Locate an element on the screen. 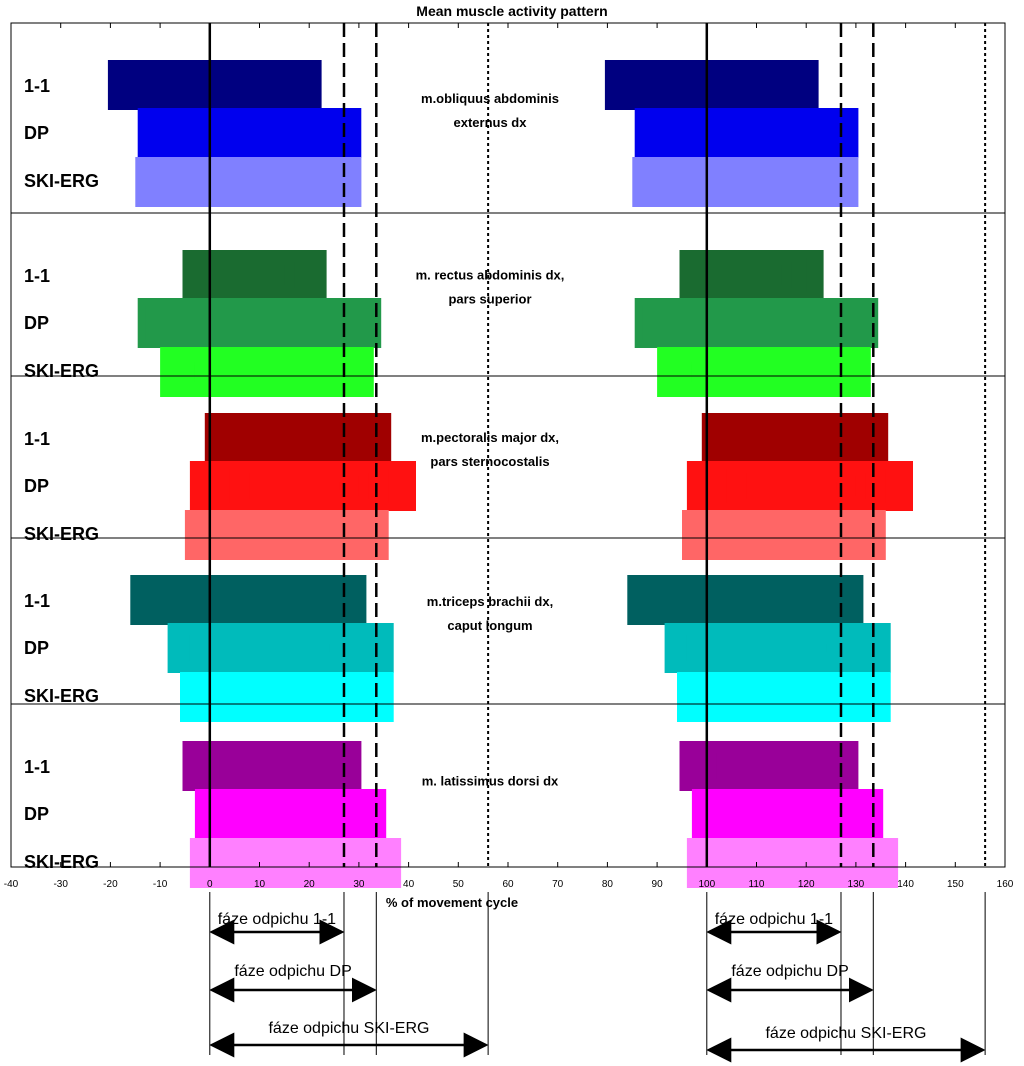  muscle-name: m.obliquus abdominis is located at coordinates (490, 98).